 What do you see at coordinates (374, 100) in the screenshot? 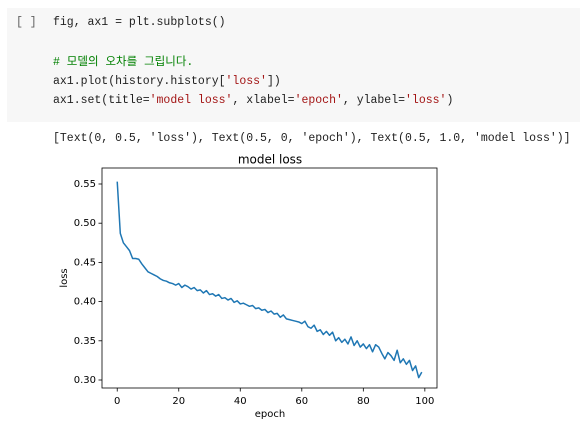
I see `code-token: , ylabel=` at bounding box center [374, 100].